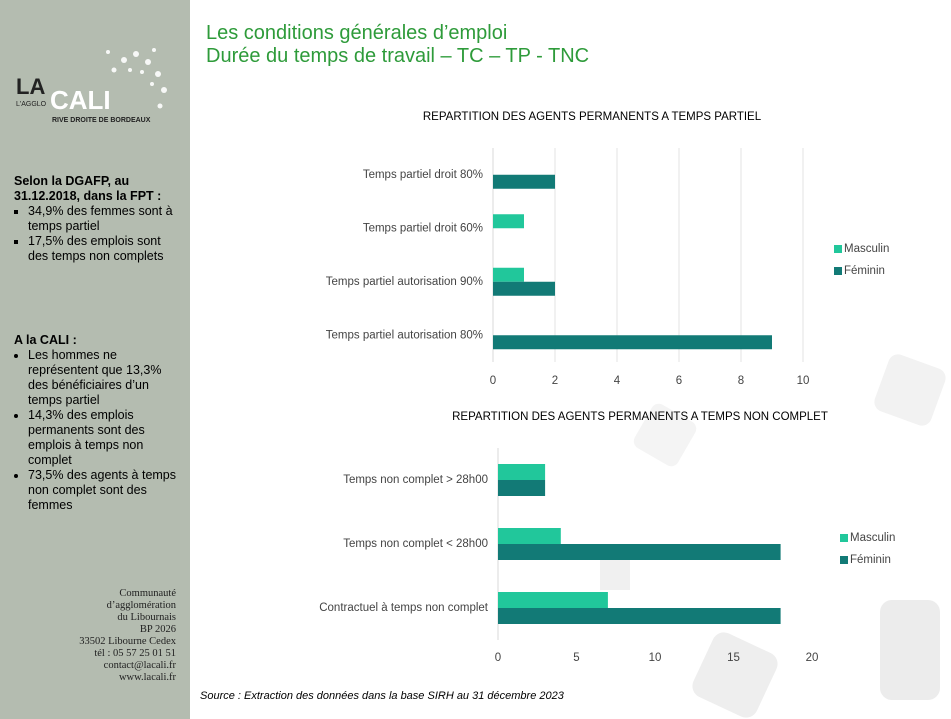 The image size is (951, 719). Describe the element at coordinates (679, 381) in the screenshot. I see `x-tick-label: 6` at that location.